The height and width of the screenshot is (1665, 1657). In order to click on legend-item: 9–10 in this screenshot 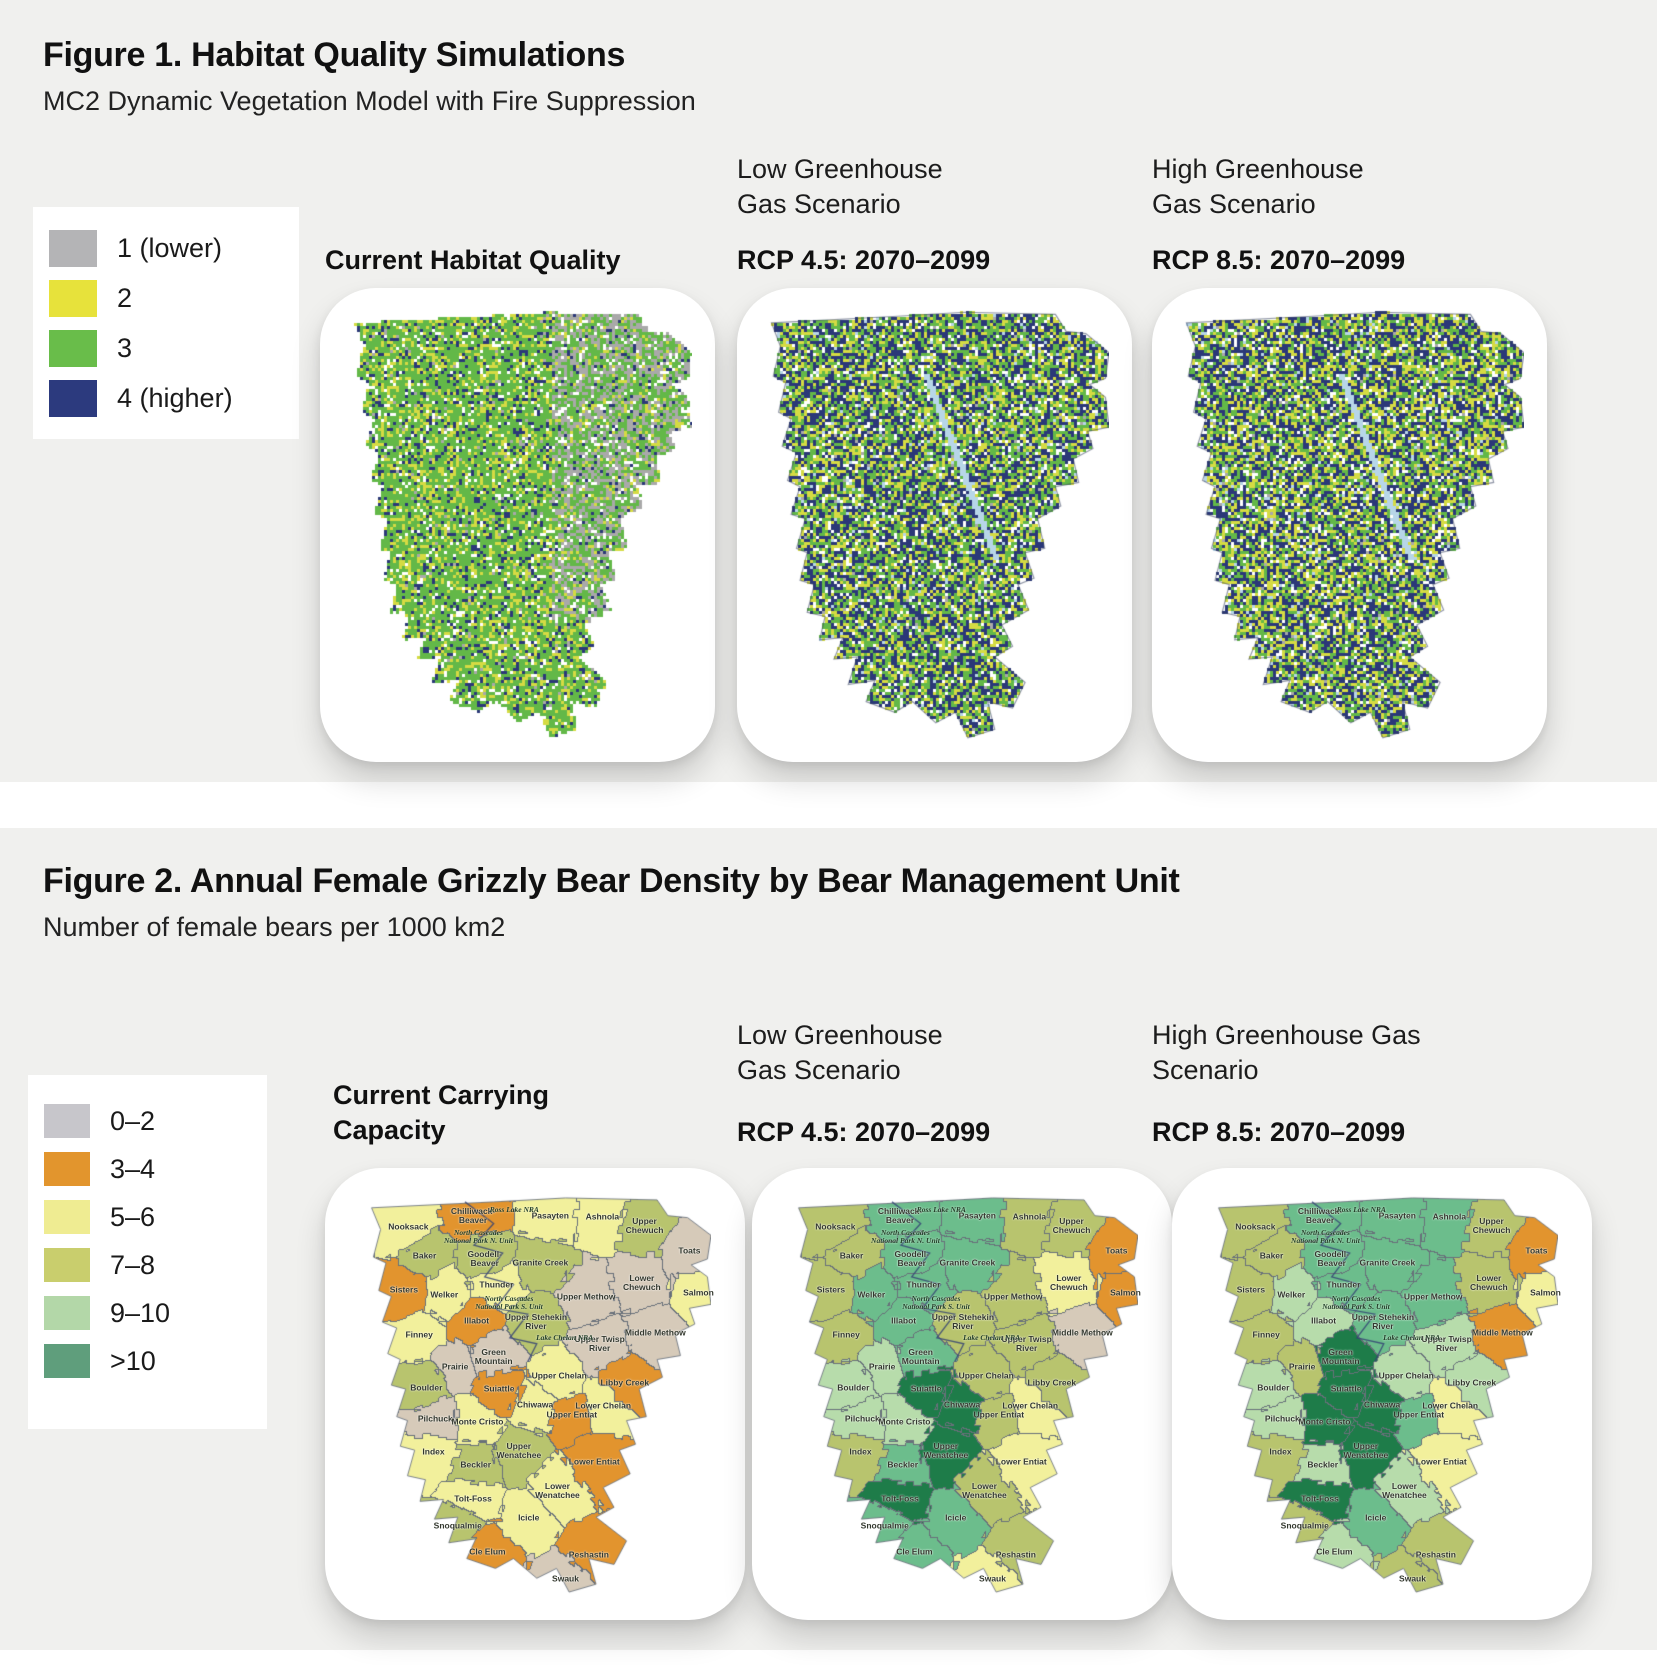, I will do `click(155, 1313)`.